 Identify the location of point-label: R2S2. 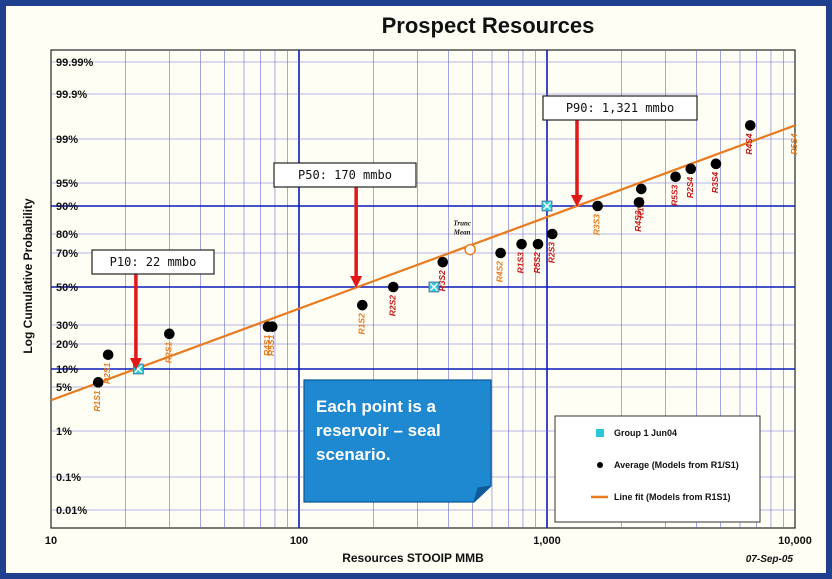
(392, 306).